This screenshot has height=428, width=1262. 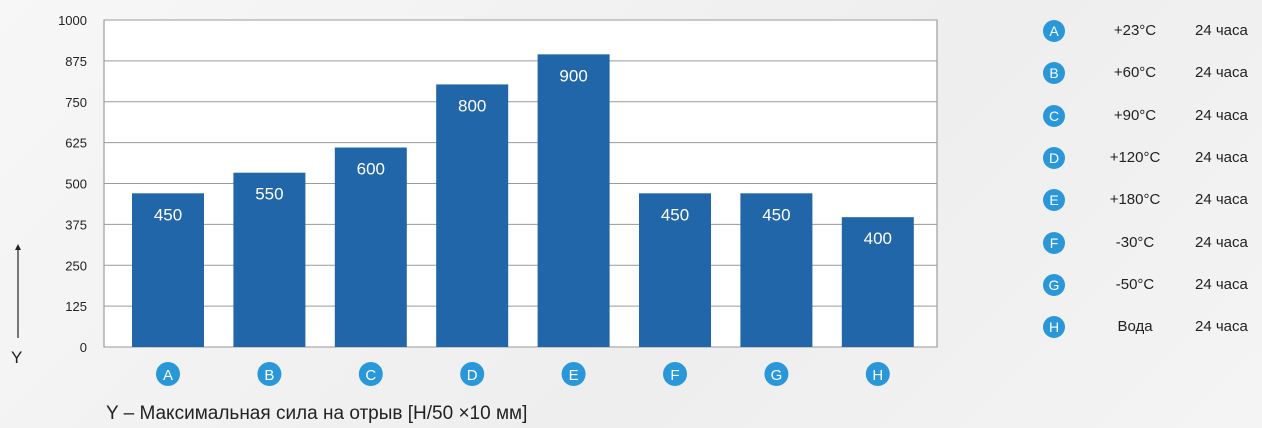 I want to click on category-label: H, so click(x=877, y=375).